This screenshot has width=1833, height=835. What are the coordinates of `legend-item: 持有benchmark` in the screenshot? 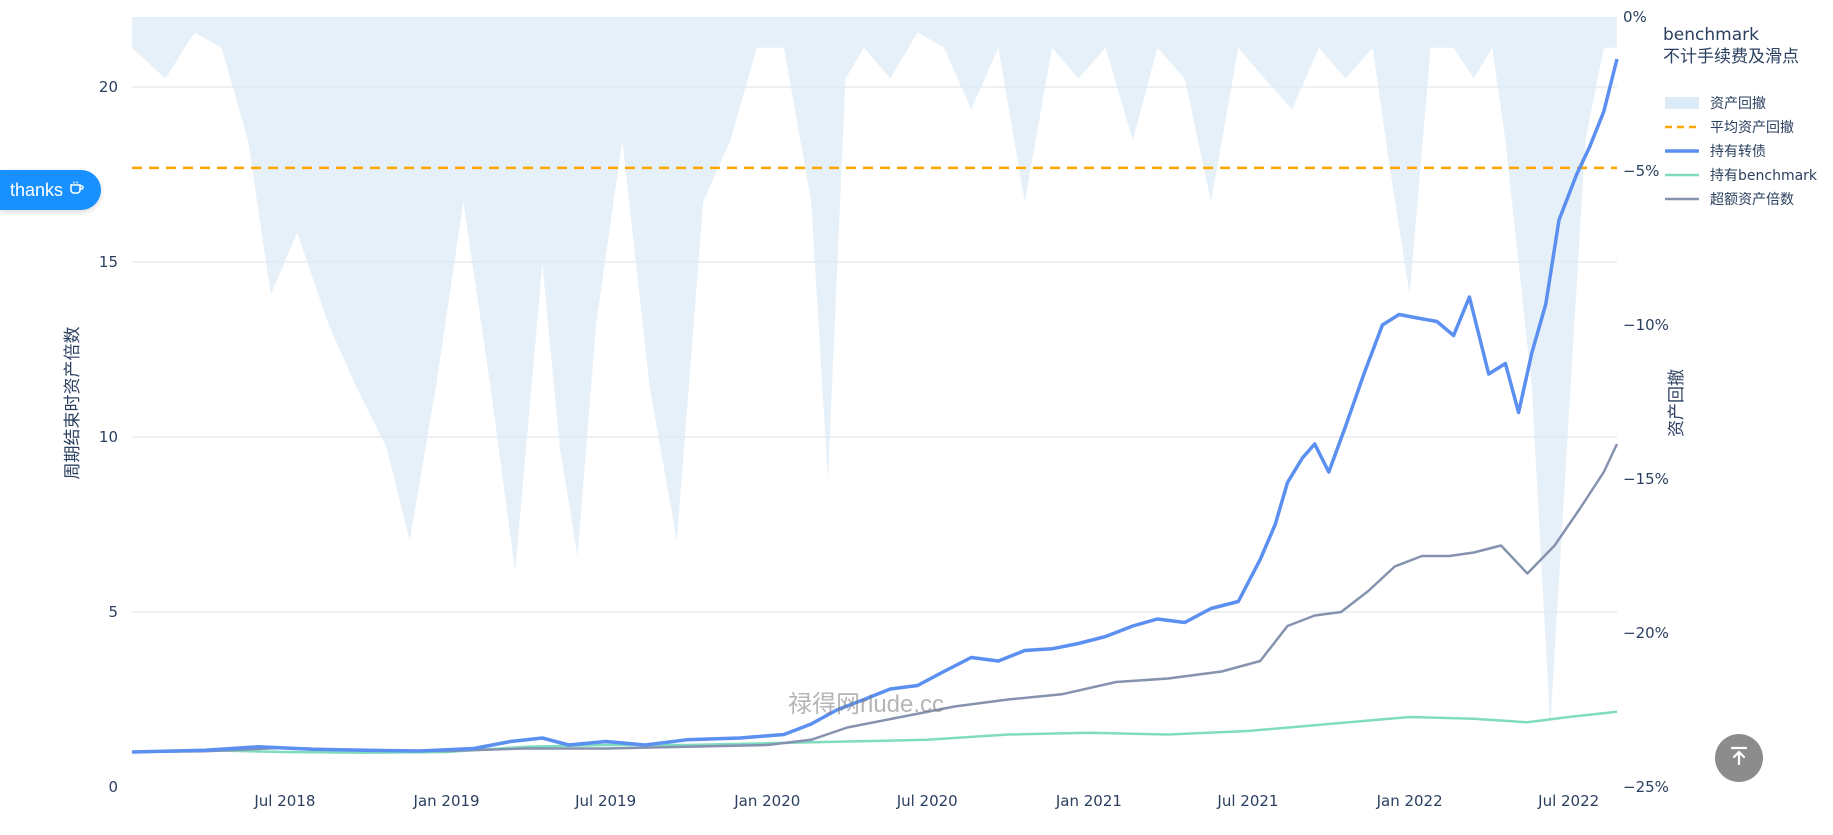 It's located at (1741, 176).